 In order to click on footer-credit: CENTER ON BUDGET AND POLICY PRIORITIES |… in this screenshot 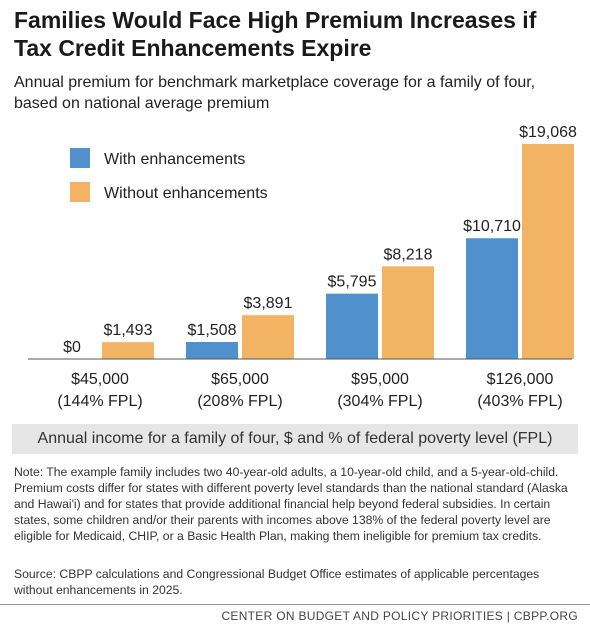, I will do `click(399, 616)`.